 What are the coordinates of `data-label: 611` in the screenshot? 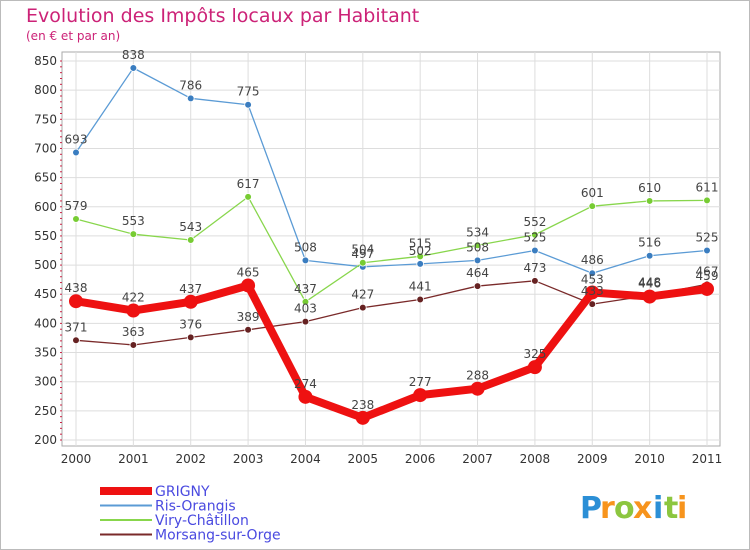 It's located at (707, 187).